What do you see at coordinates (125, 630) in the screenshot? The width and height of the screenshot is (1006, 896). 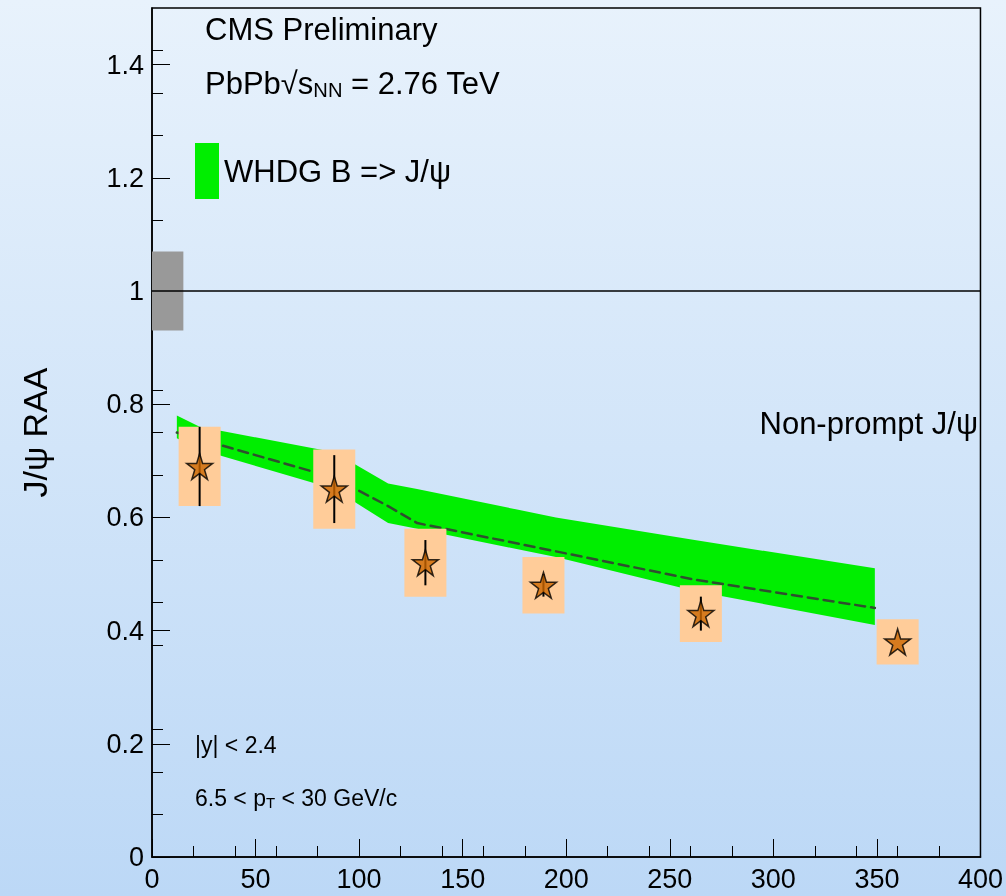 I see `y-tick-label: 0.4` at bounding box center [125, 630].